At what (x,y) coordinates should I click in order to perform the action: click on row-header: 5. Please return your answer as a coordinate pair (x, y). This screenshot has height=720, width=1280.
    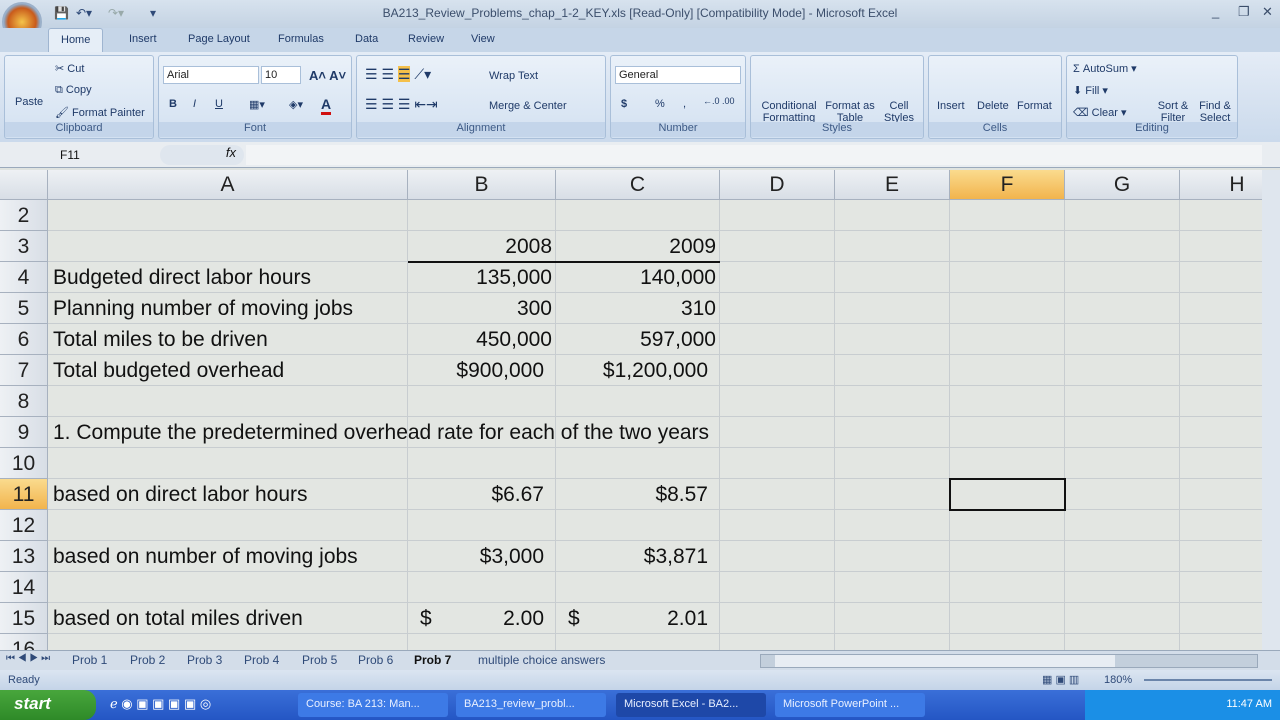
    Looking at the image, I should click on (24, 308).